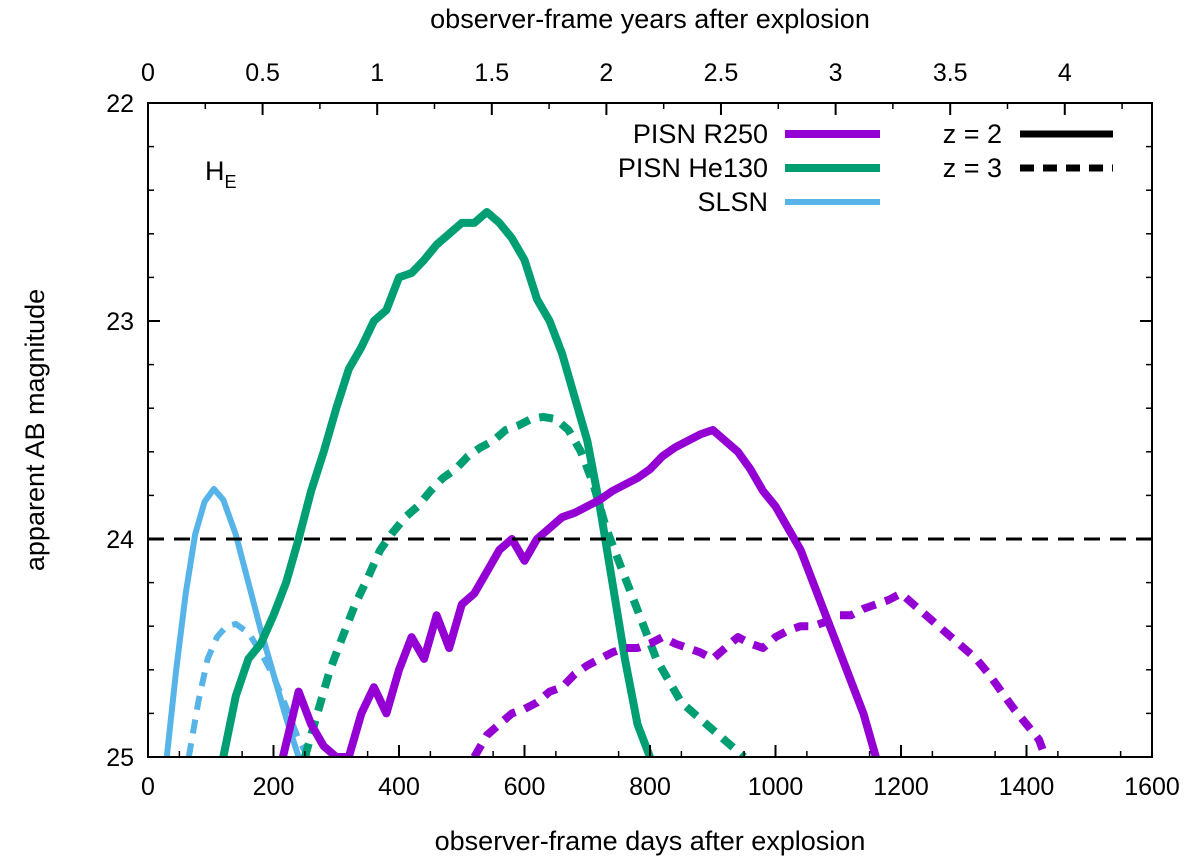  Describe the element at coordinates (721, 73) in the screenshot. I see `x2-tick-label: 2.5` at that location.